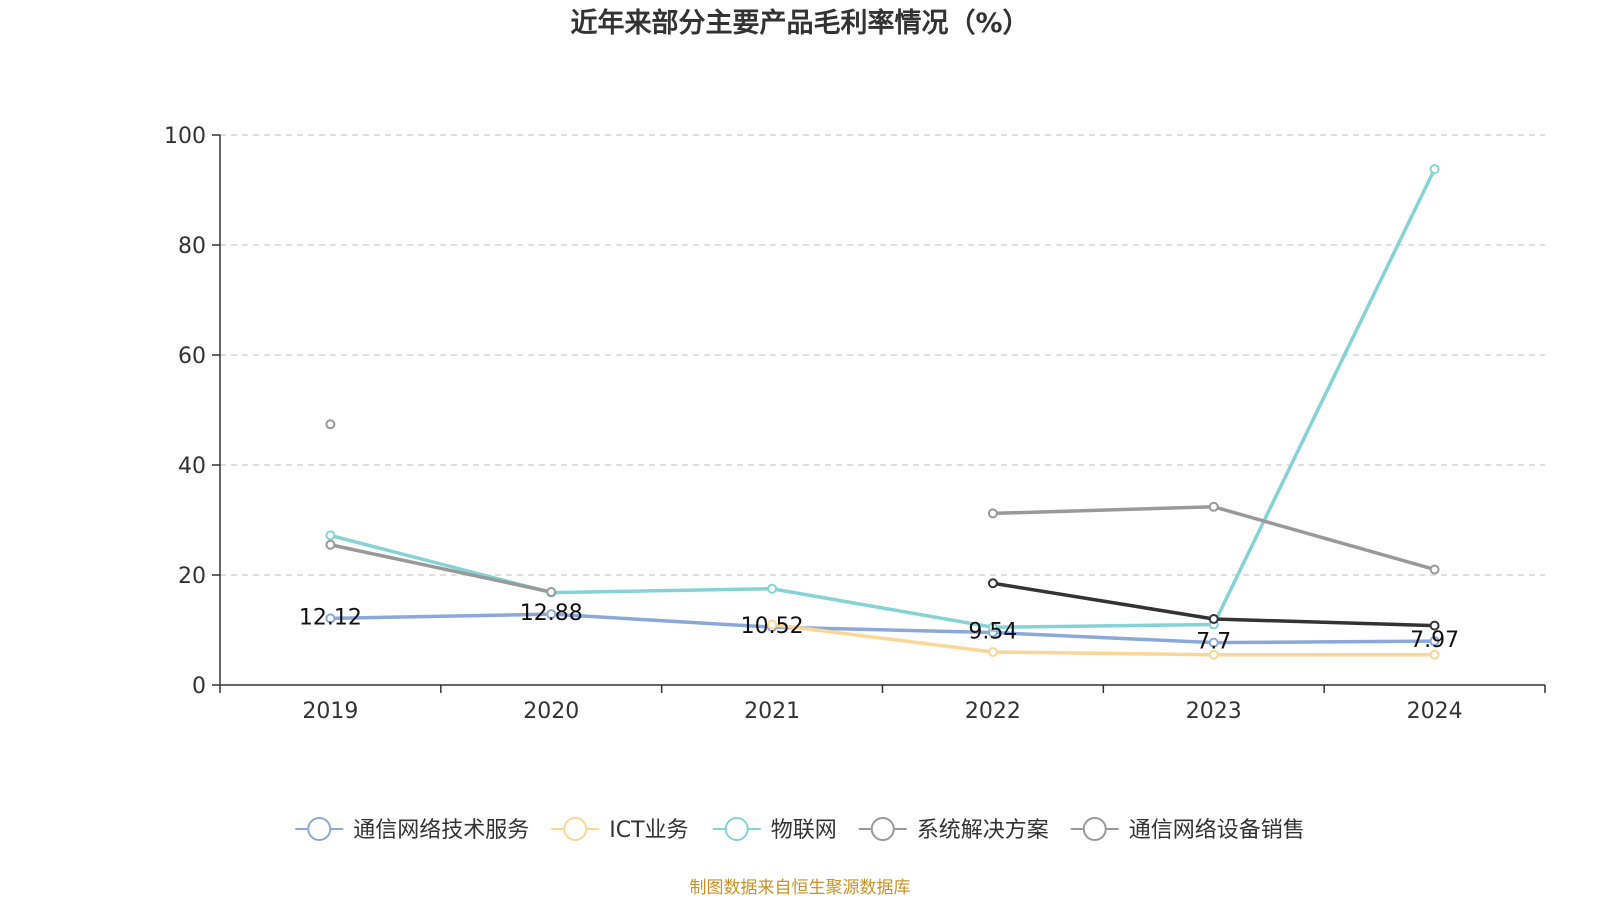 The height and width of the screenshot is (900, 1600). I want to click on data-label: 10.52, so click(772, 626).